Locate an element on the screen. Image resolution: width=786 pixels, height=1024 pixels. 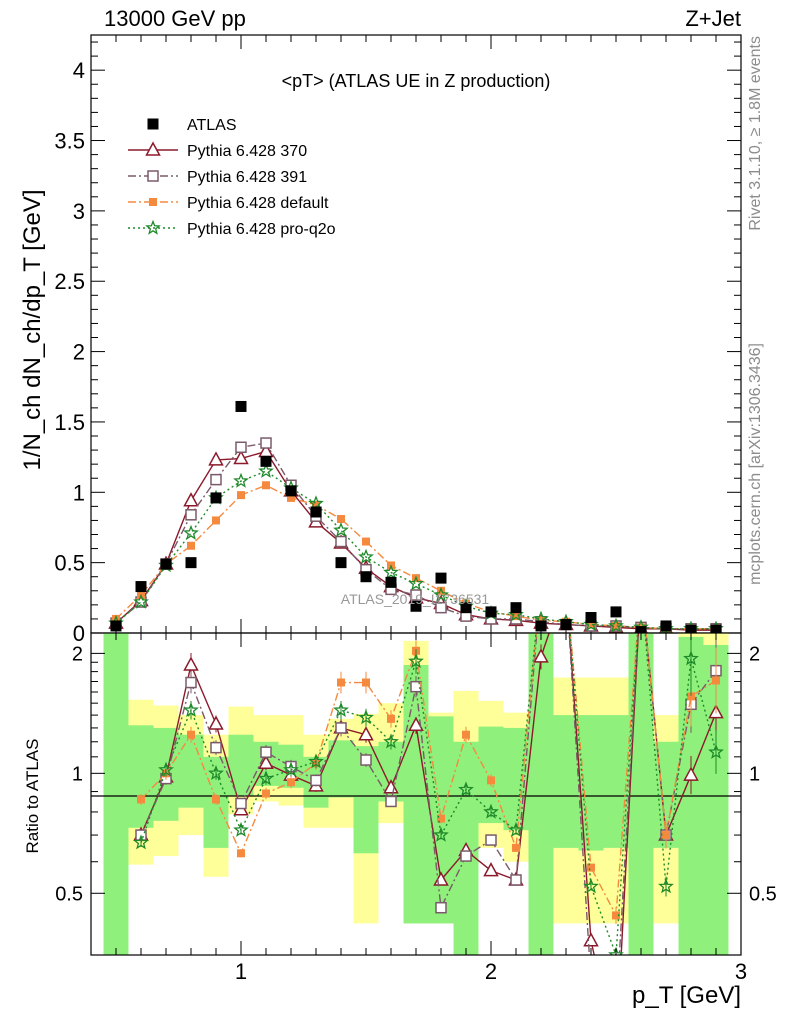
process-label: Z+Jet is located at coordinates (713, 18).